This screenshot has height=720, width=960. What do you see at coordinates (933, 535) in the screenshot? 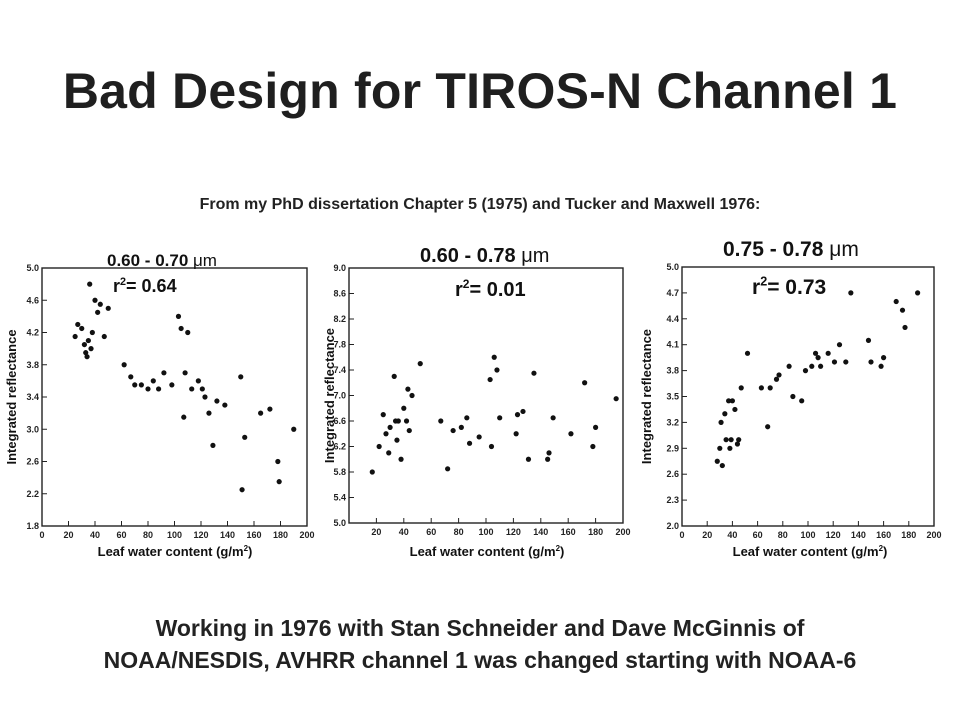
I see `x-tick-label: 200` at bounding box center [933, 535].